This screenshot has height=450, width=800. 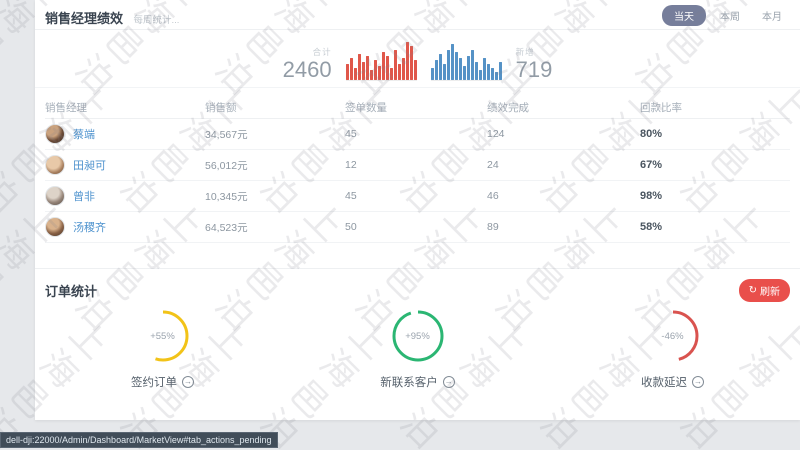 I want to click on gauge-percent: +95%, so click(x=417, y=336).